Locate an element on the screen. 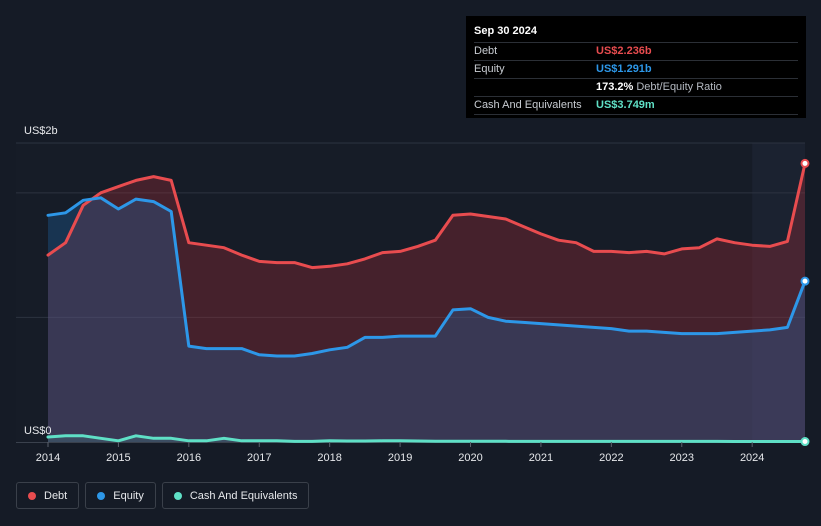 The height and width of the screenshot is (526, 821). tooltip-row-cash: Cash And Equivalents US$3.749m is located at coordinates (636, 105).